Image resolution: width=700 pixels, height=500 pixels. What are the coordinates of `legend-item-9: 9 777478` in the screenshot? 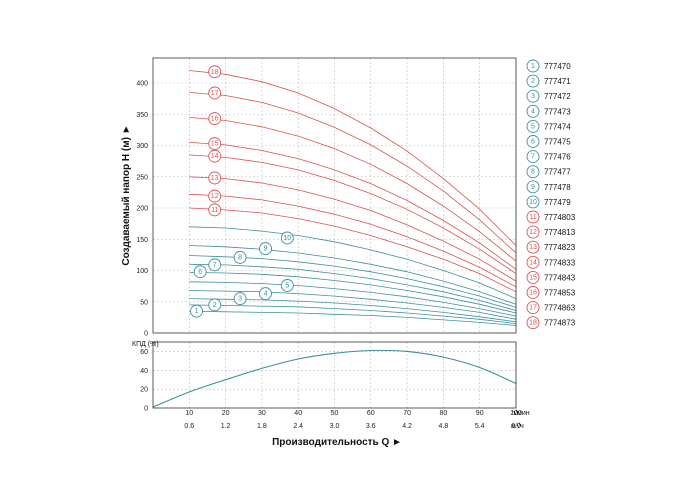 It's located at (548, 187).